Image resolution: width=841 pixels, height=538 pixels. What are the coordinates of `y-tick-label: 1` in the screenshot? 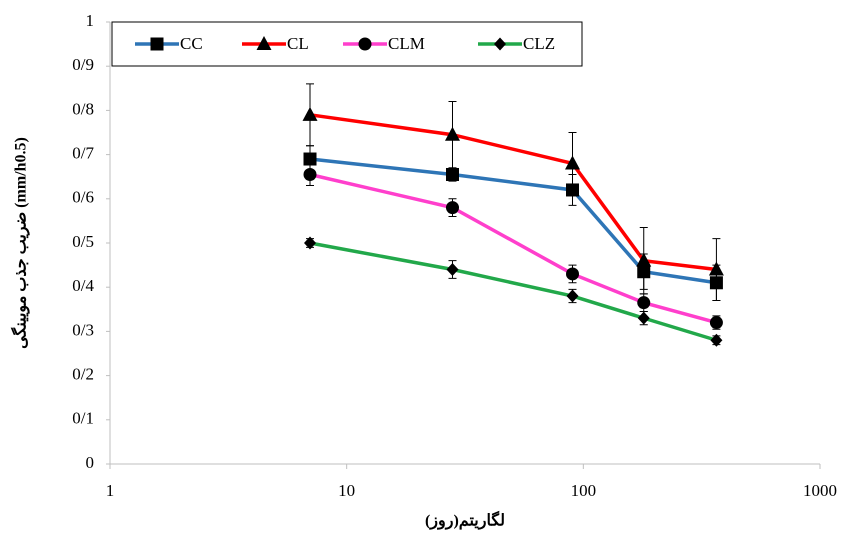 It's located at (90, 20).